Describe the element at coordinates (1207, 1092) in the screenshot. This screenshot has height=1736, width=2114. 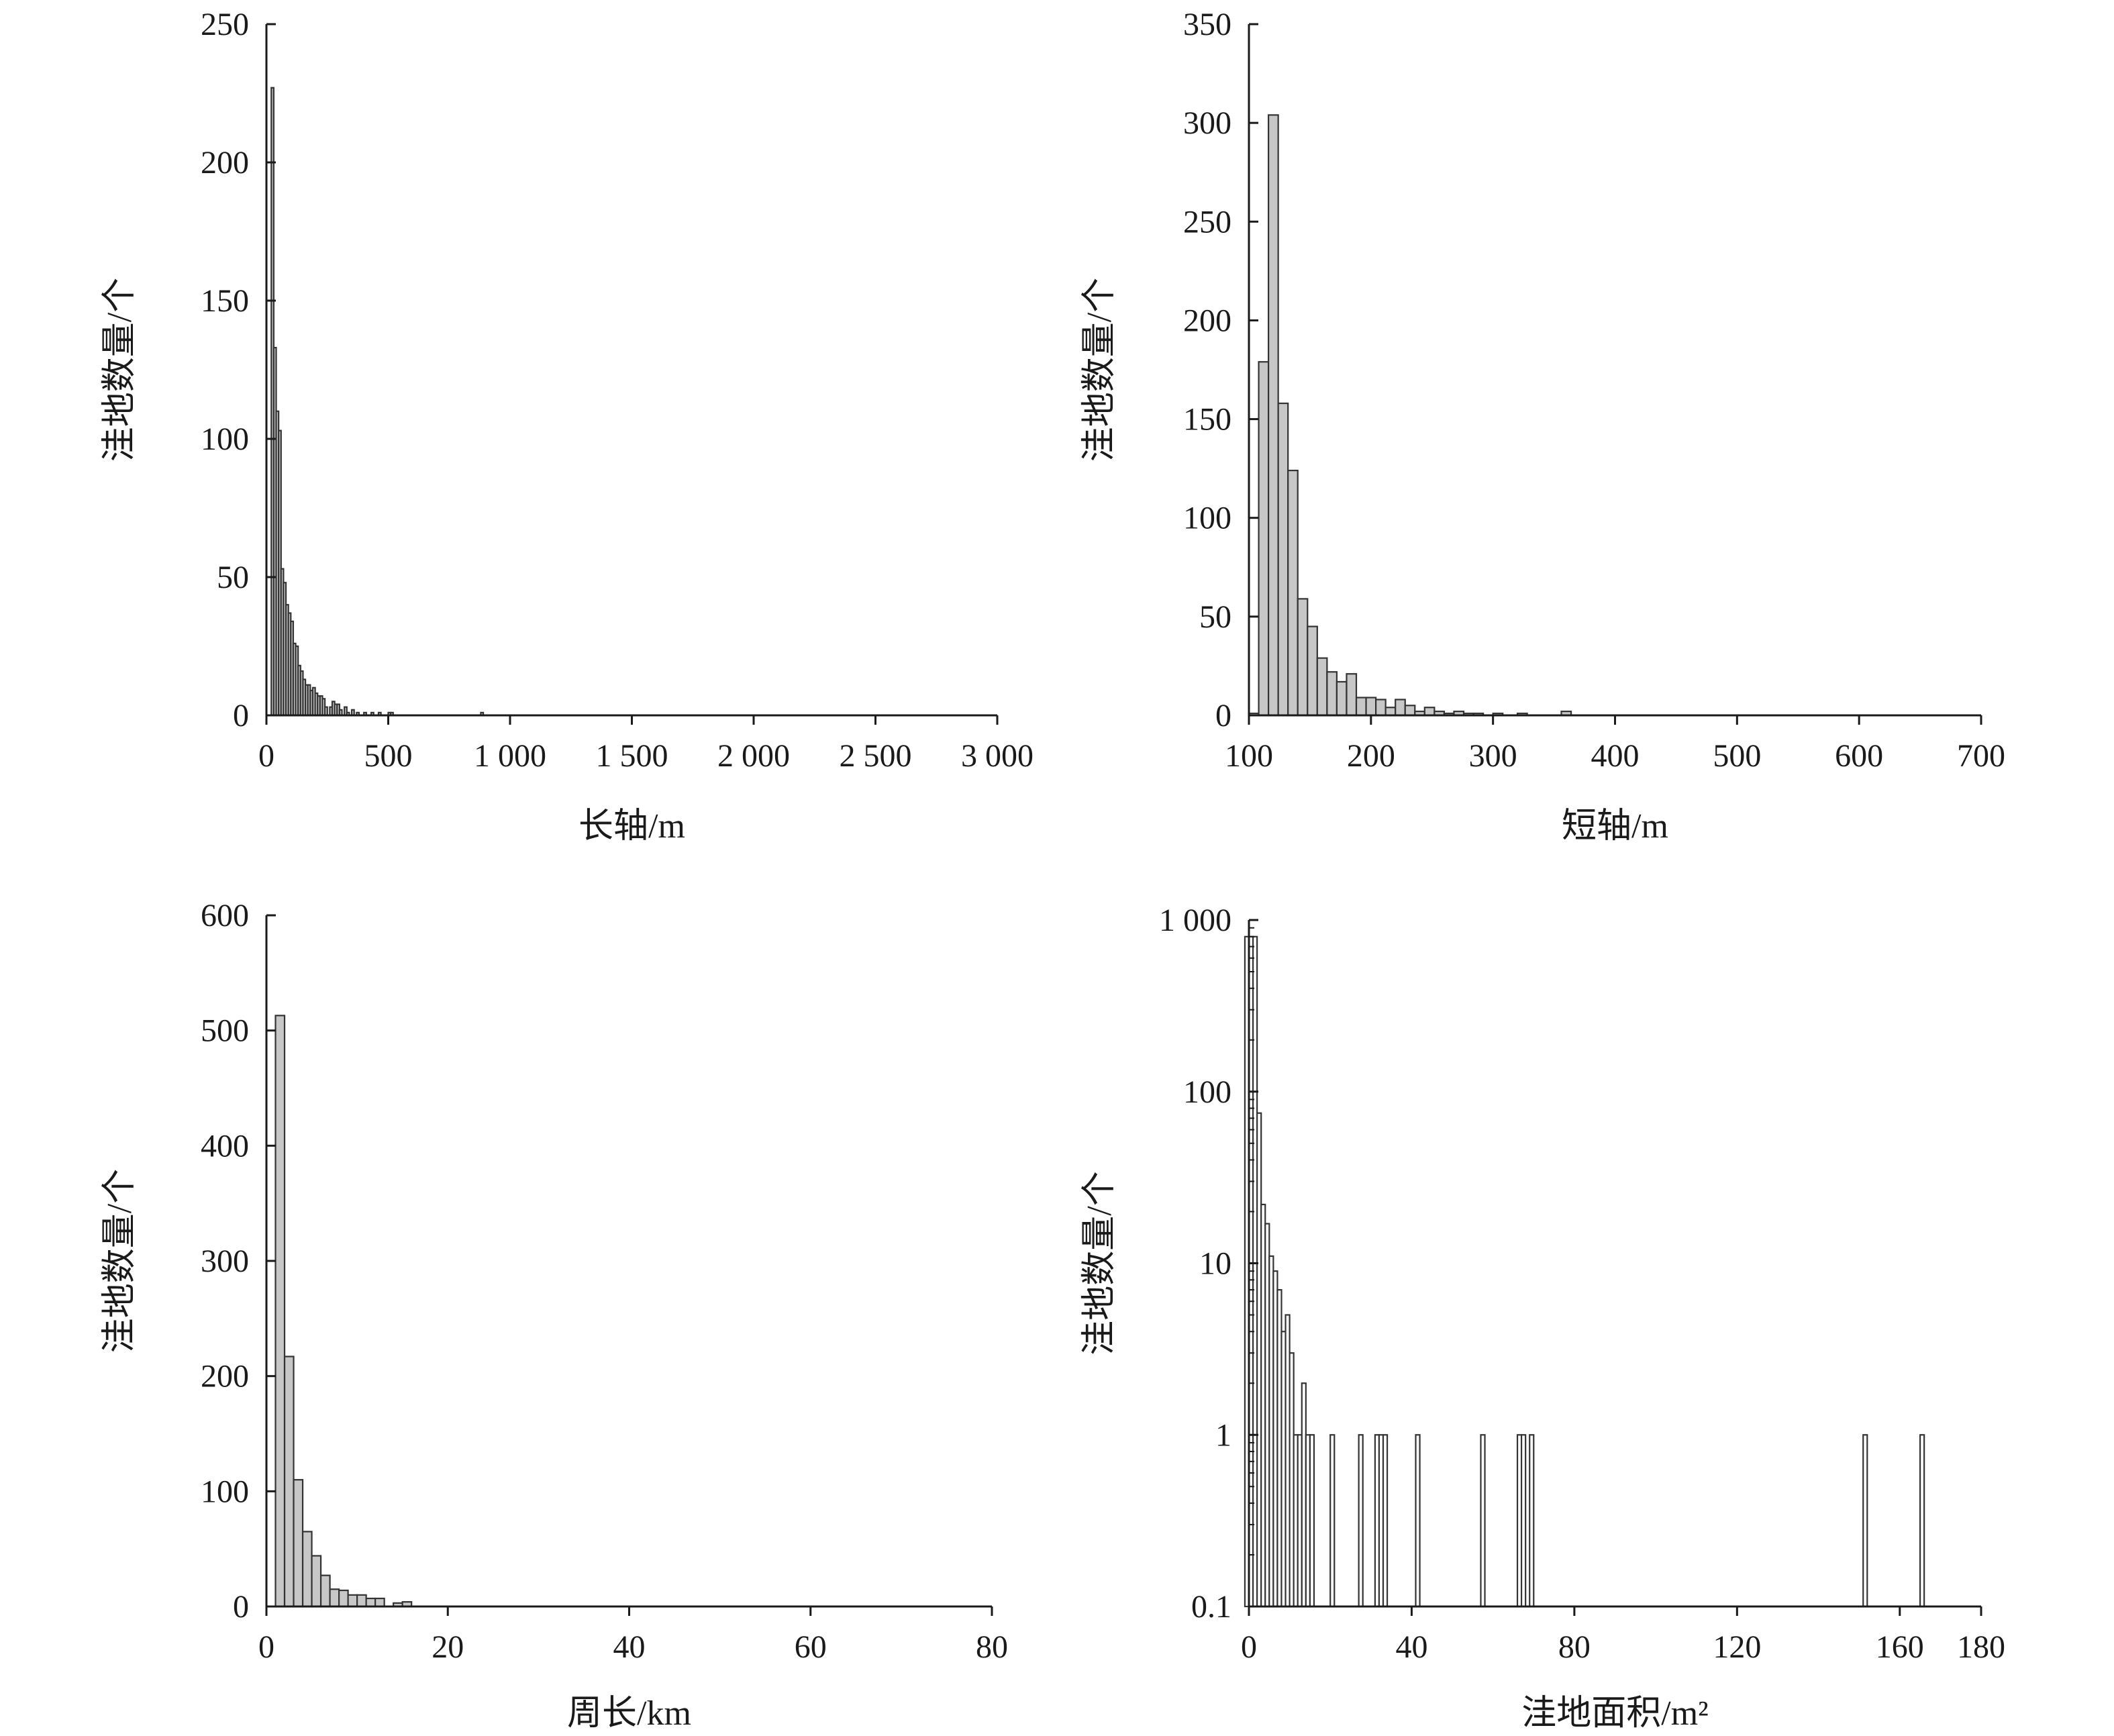
I see `y-tick-label-area-3: 100` at that location.